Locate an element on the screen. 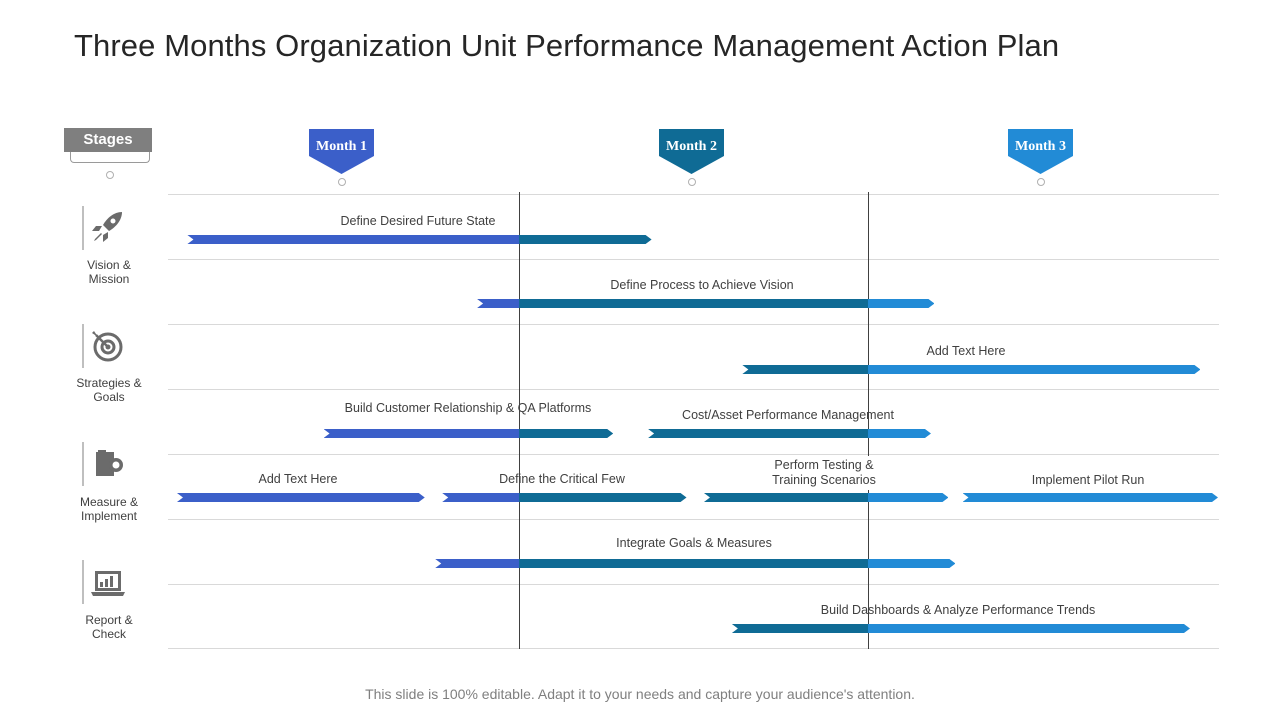 The image size is (1280, 720). target-icon is located at coordinates (107, 346).